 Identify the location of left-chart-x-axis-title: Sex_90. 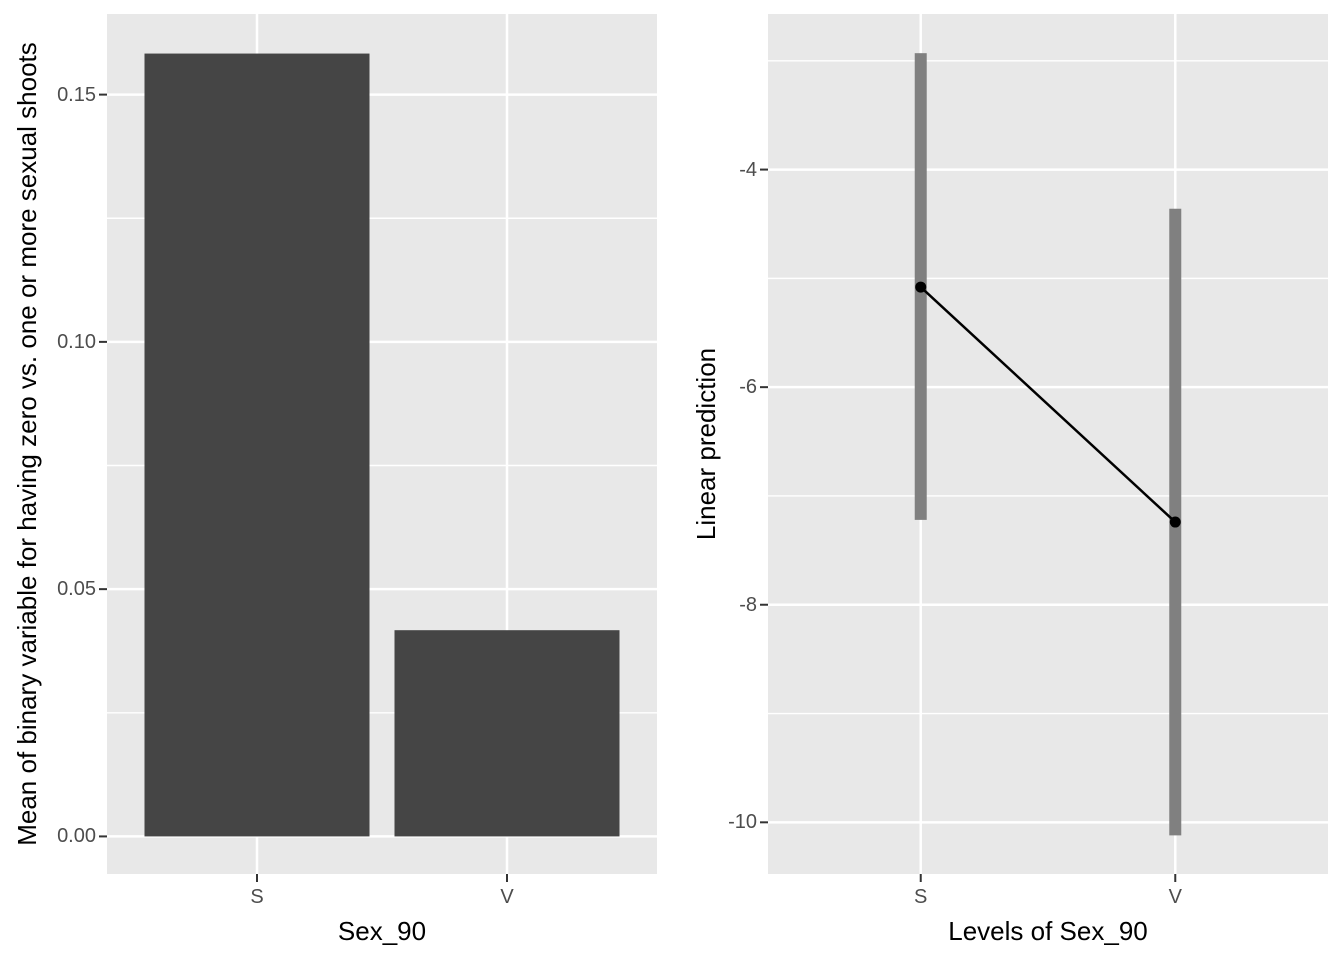
(382, 931).